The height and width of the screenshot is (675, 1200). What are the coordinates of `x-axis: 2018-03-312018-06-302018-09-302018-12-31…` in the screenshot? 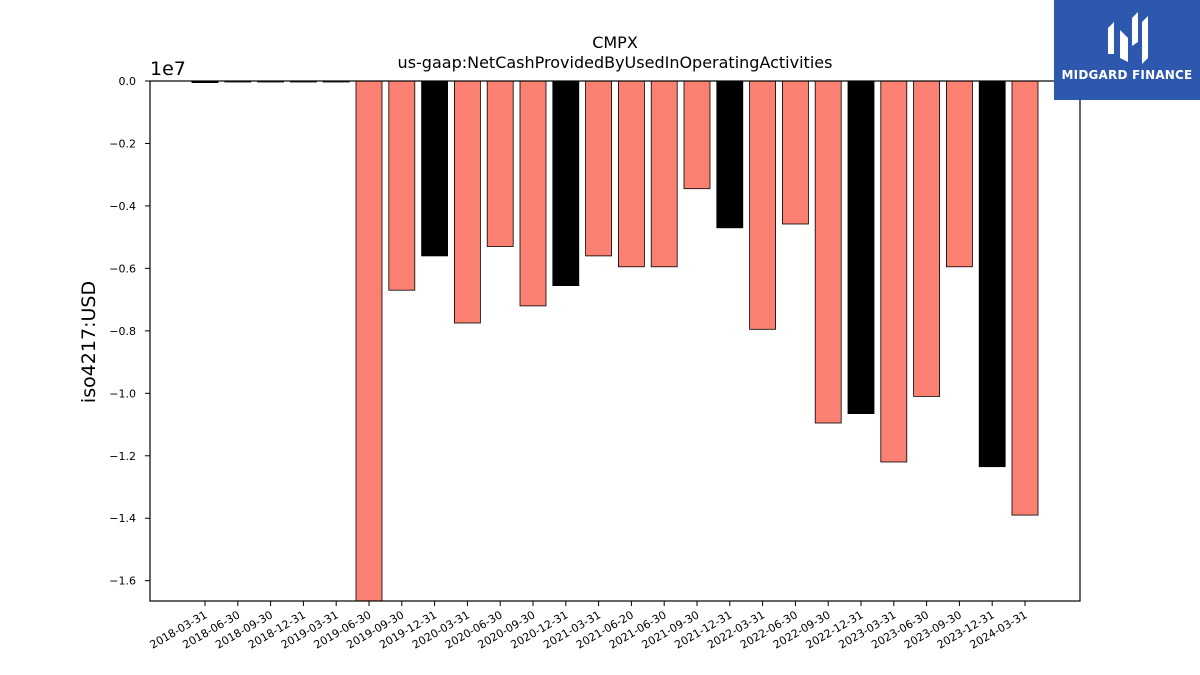 It's located at (589, 626).